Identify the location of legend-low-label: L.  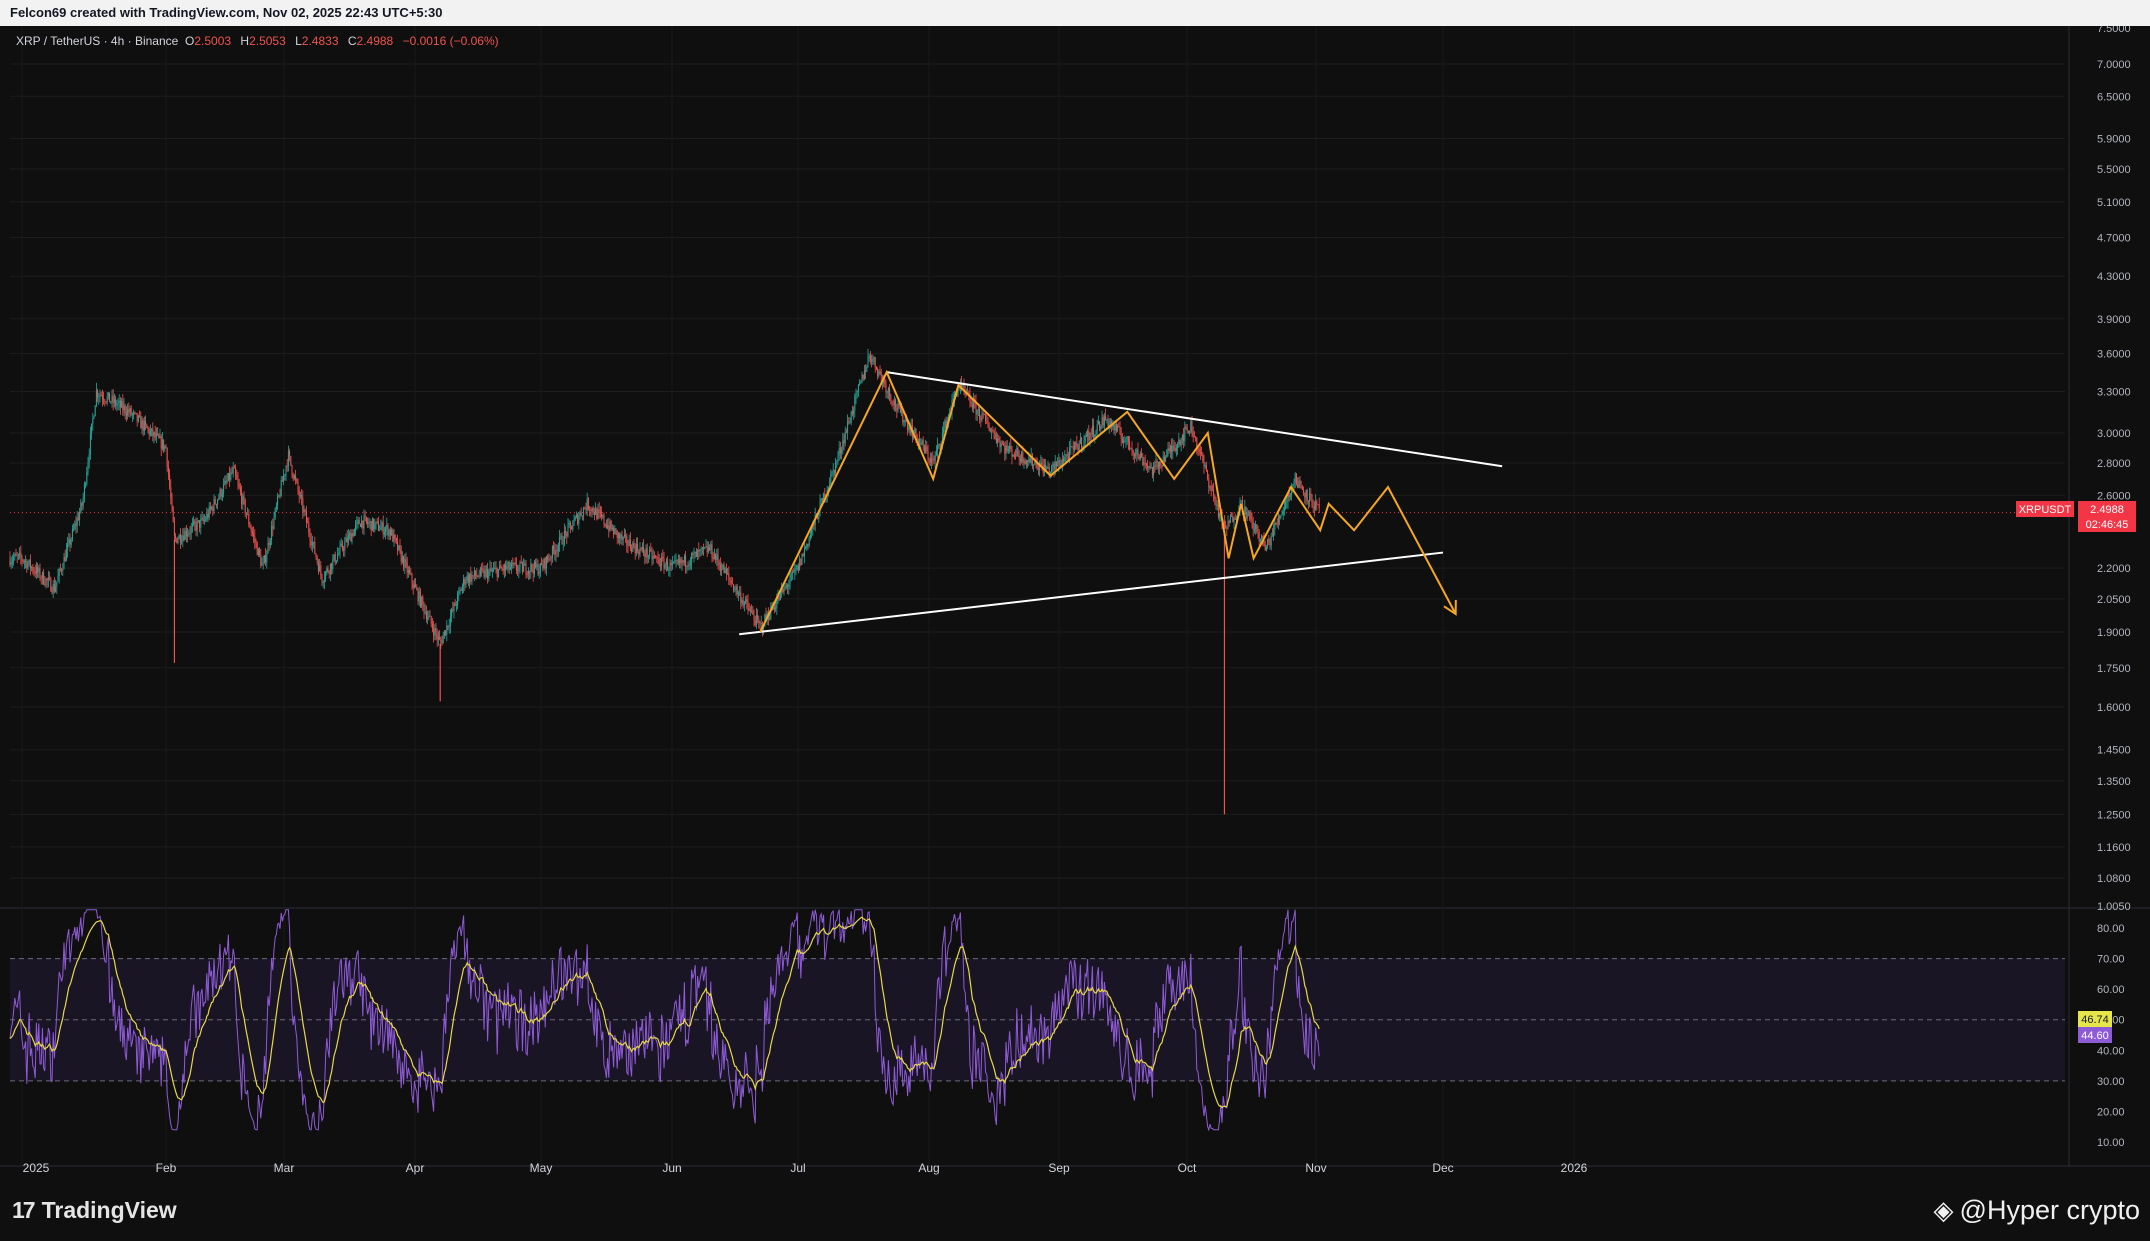
(298, 41).